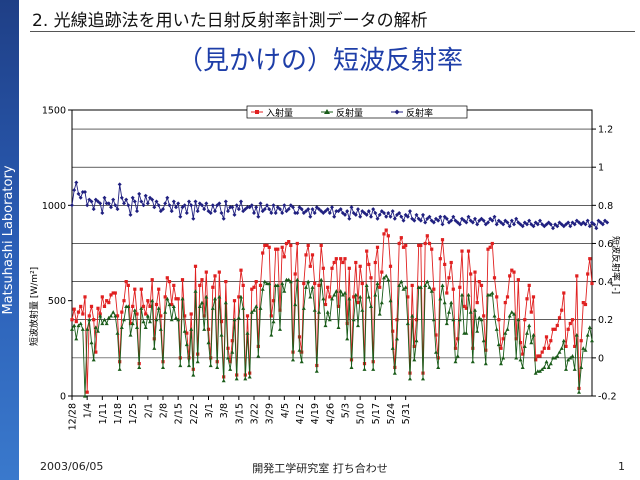 Image resolution: width=640 pixels, height=480 pixels. Describe the element at coordinates (103, 413) in the screenshot. I see `x-tick-label: 1/11` at that location.